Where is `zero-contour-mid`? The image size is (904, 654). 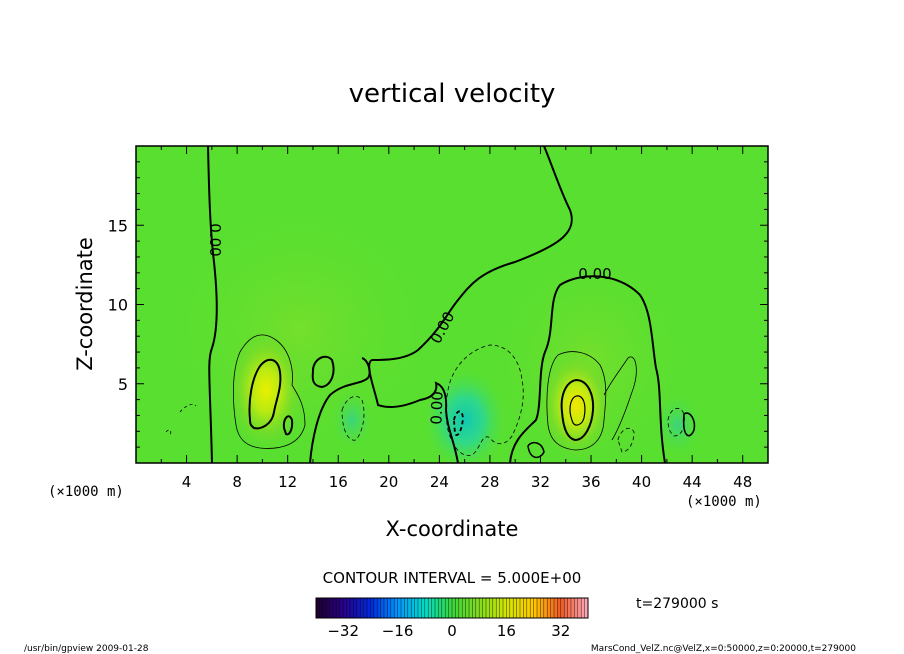 zero-contour-mid is located at coordinates (340, 410).